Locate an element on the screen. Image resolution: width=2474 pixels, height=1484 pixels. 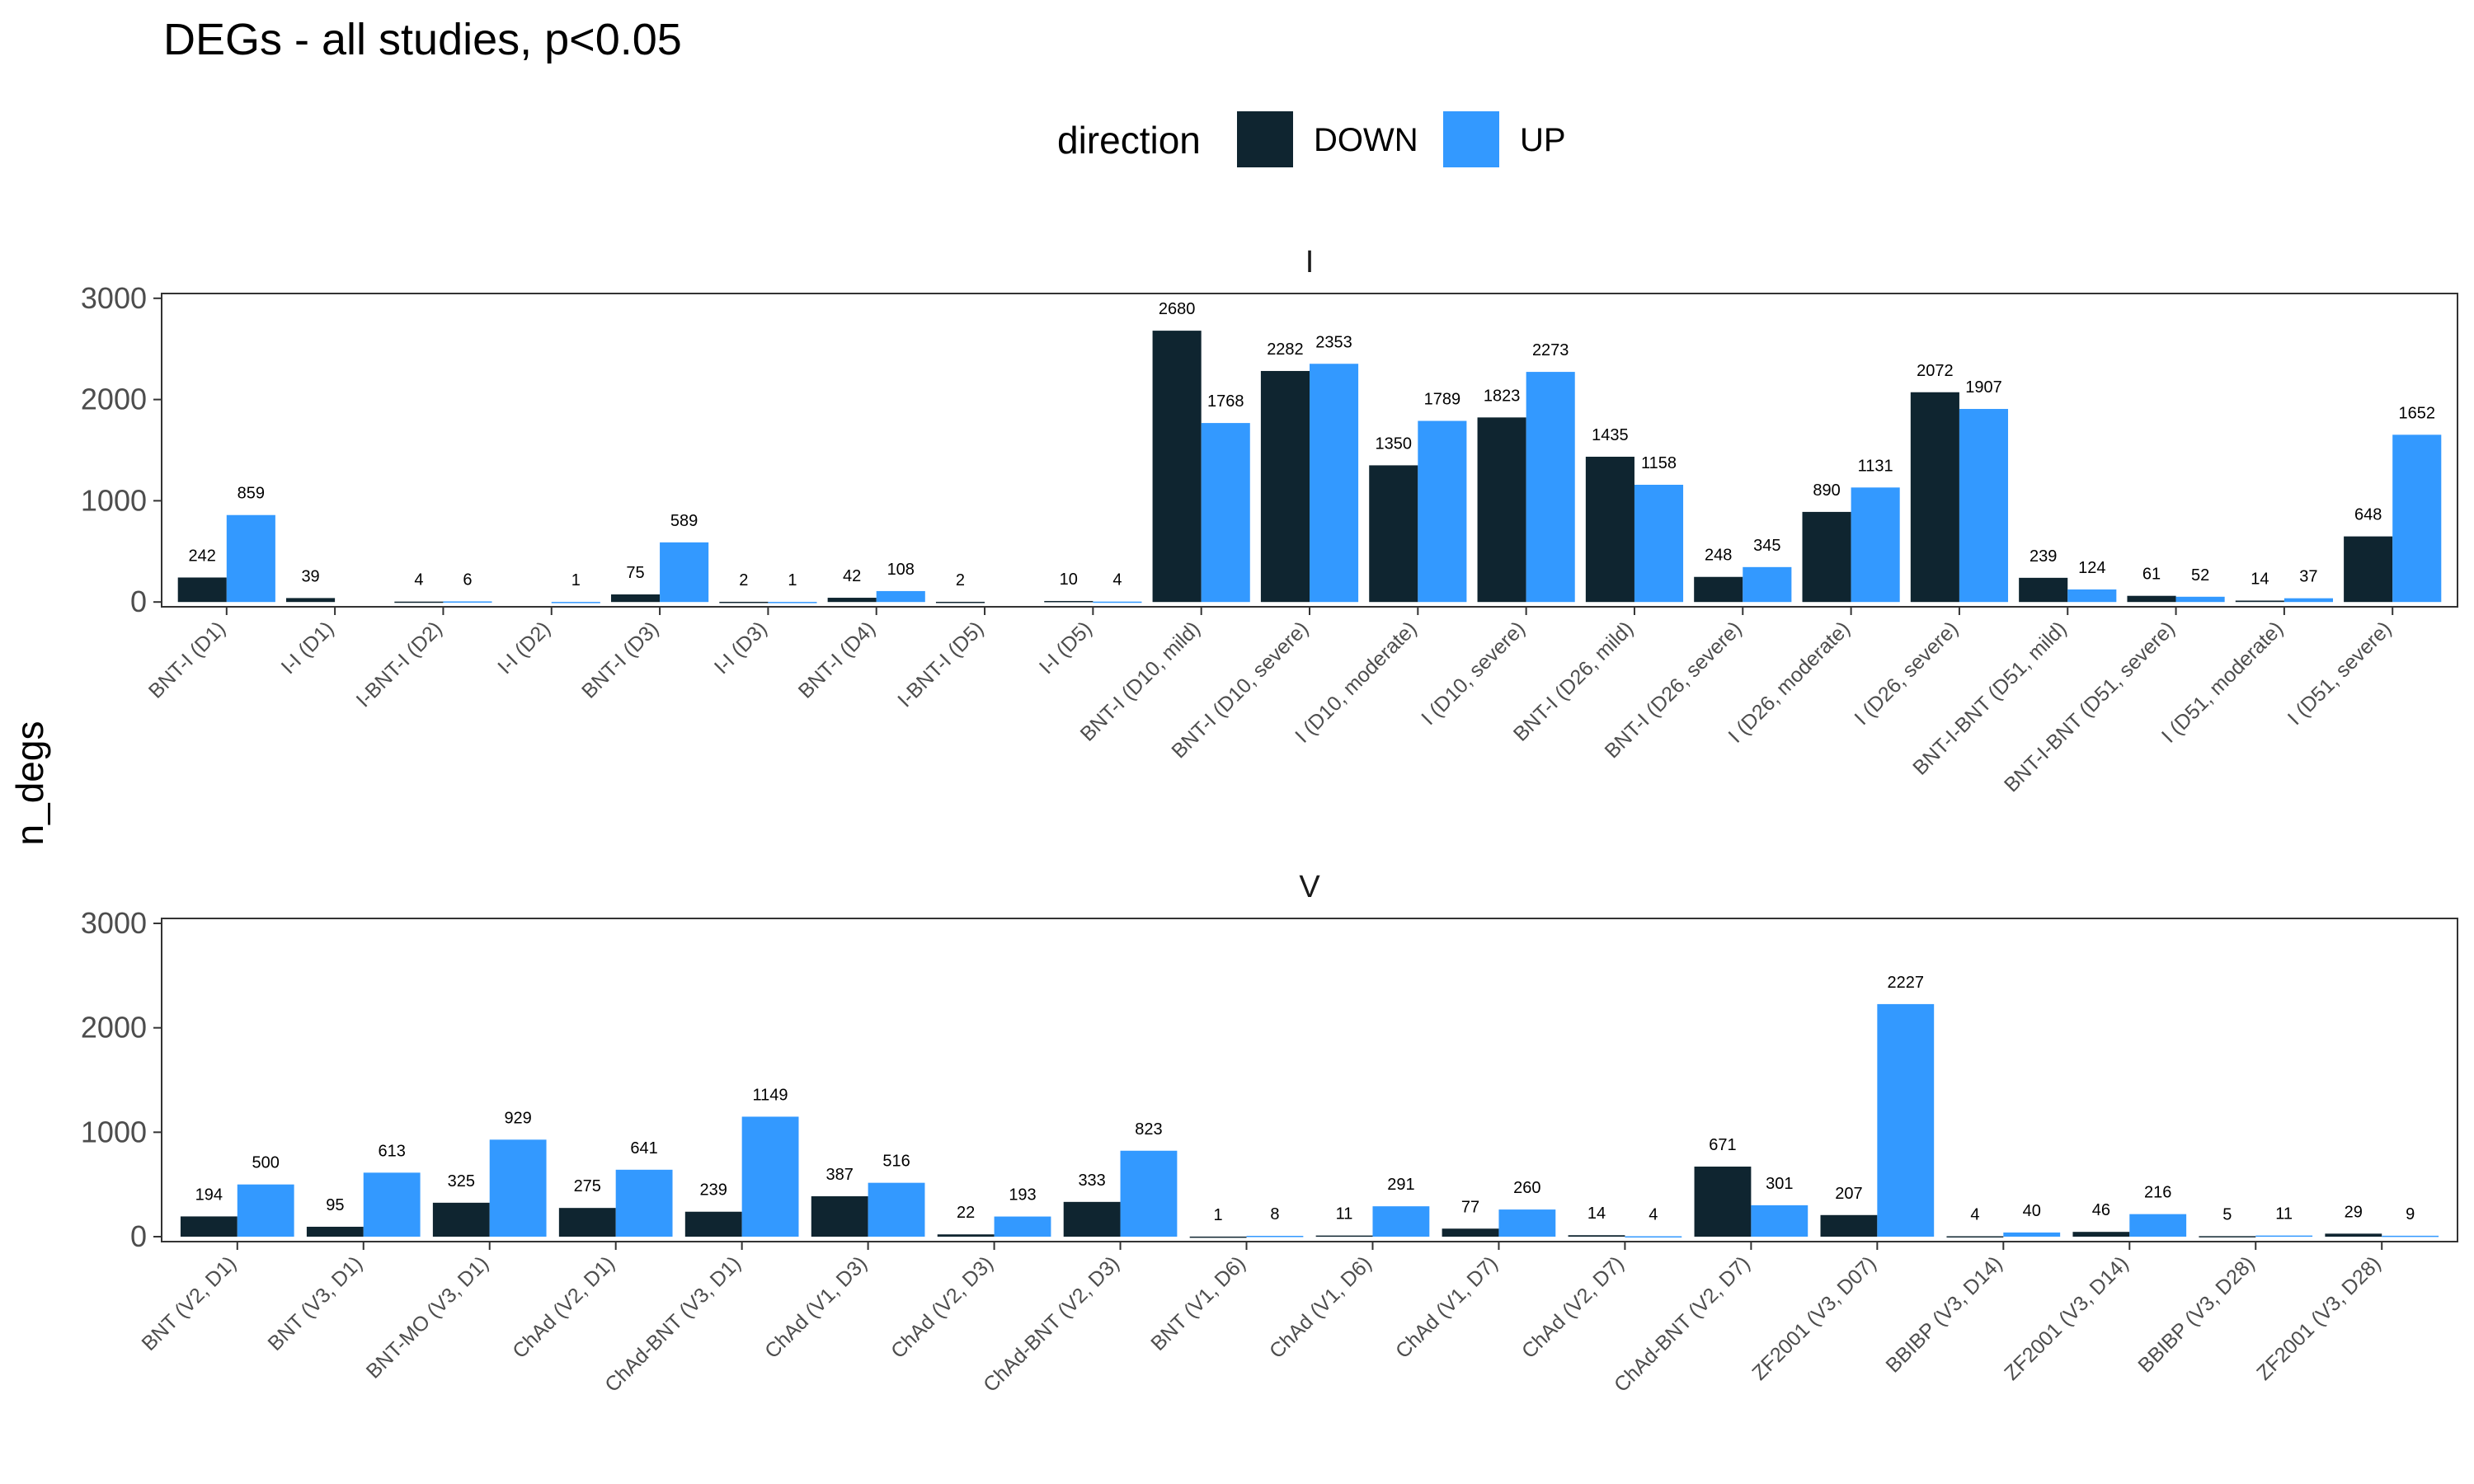
data-label: 275 is located at coordinates (587, 1186).